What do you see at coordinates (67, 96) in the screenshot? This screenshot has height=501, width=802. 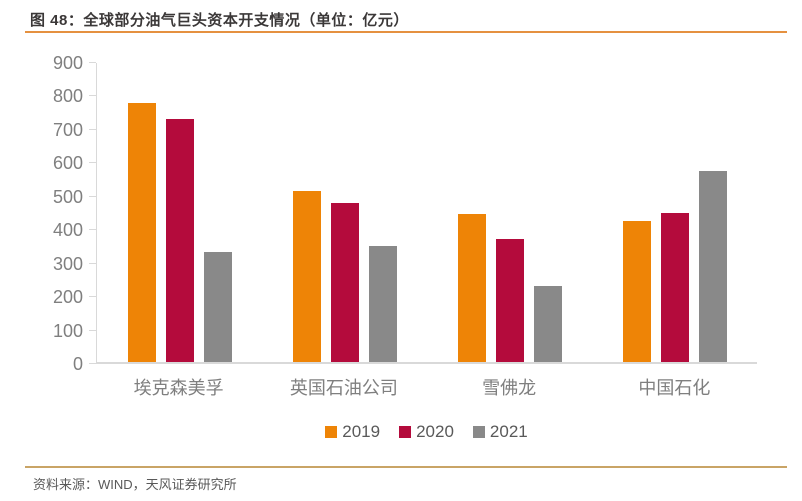 I see `y-tick-label: 800` at bounding box center [67, 96].